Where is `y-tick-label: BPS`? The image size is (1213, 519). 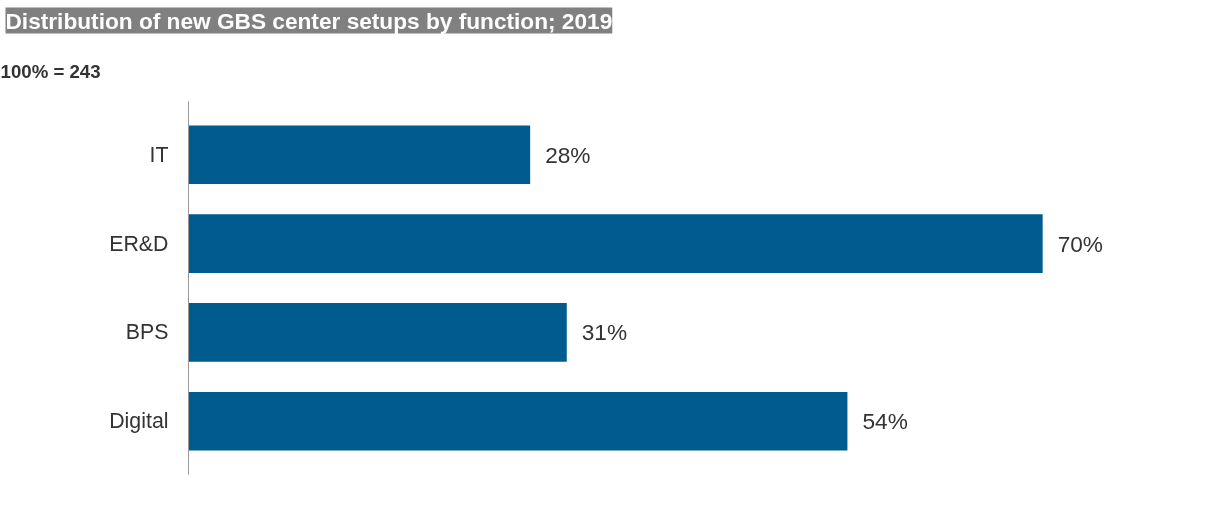 y-tick-label: BPS is located at coordinates (147, 332).